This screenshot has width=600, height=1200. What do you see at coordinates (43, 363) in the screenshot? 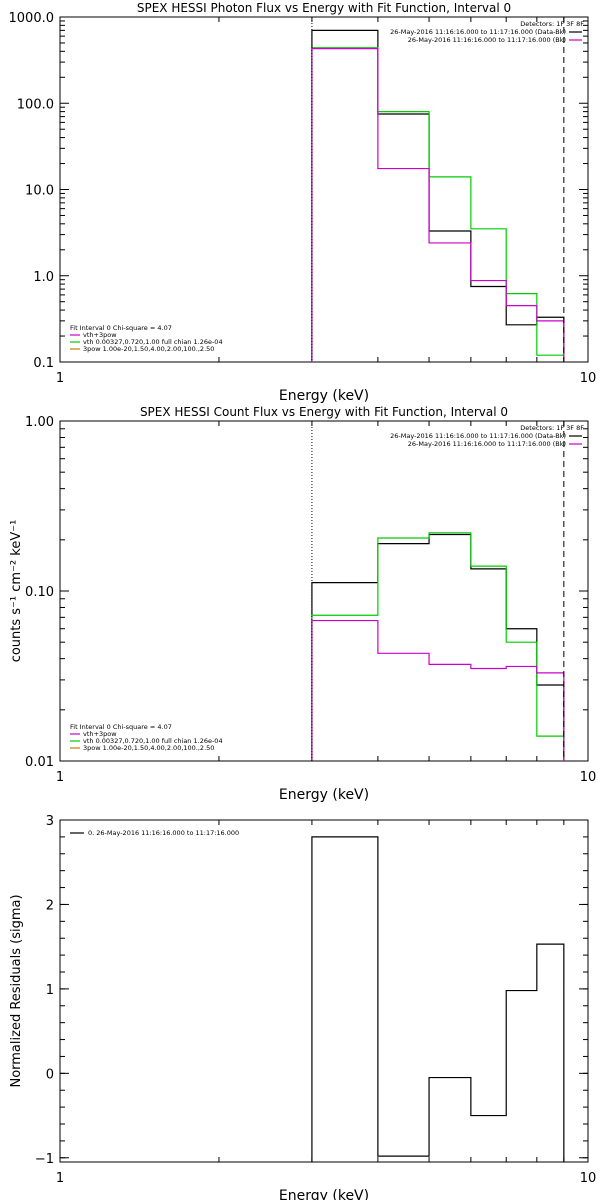
I see `y-tick-label: 0.1` at bounding box center [43, 363].